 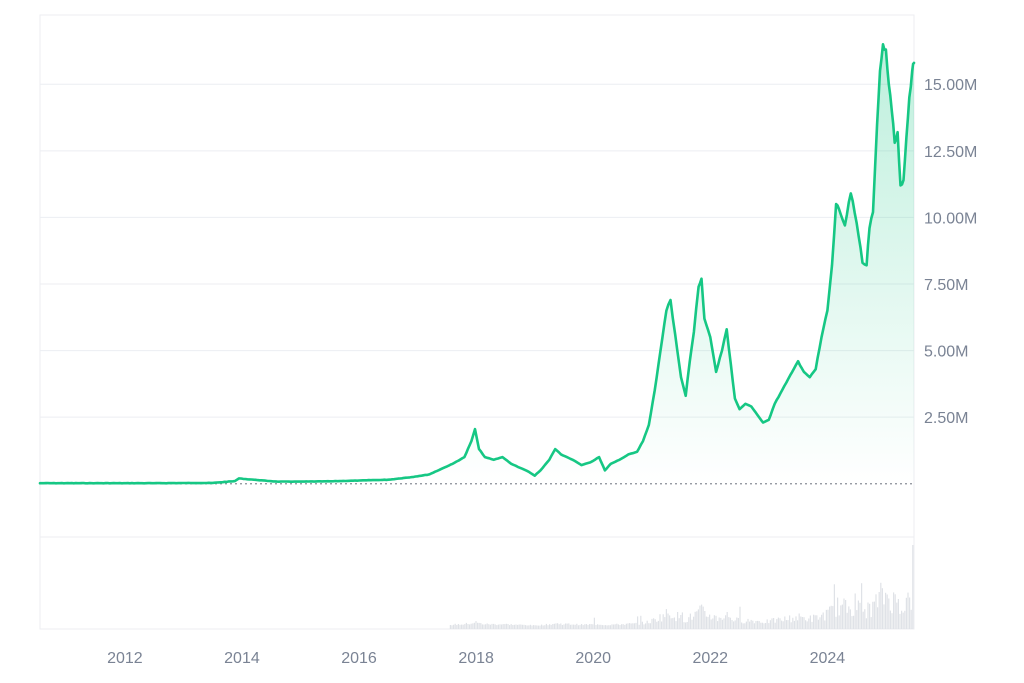 What do you see at coordinates (950, 252) in the screenshot?
I see `y-axis-labels: 2.50M 5.00M 7.50M 10.00M 12.50M 15.00M` at bounding box center [950, 252].